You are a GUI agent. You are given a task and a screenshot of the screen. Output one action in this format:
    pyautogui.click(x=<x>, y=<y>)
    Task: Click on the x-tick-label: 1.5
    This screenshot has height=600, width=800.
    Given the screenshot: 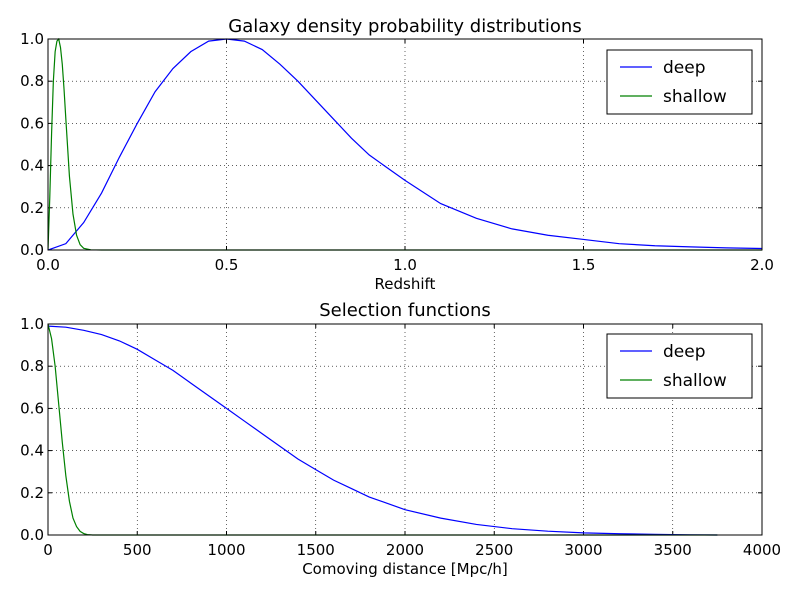 What is the action you would take?
    pyautogui.click(x=584, y=265)
    